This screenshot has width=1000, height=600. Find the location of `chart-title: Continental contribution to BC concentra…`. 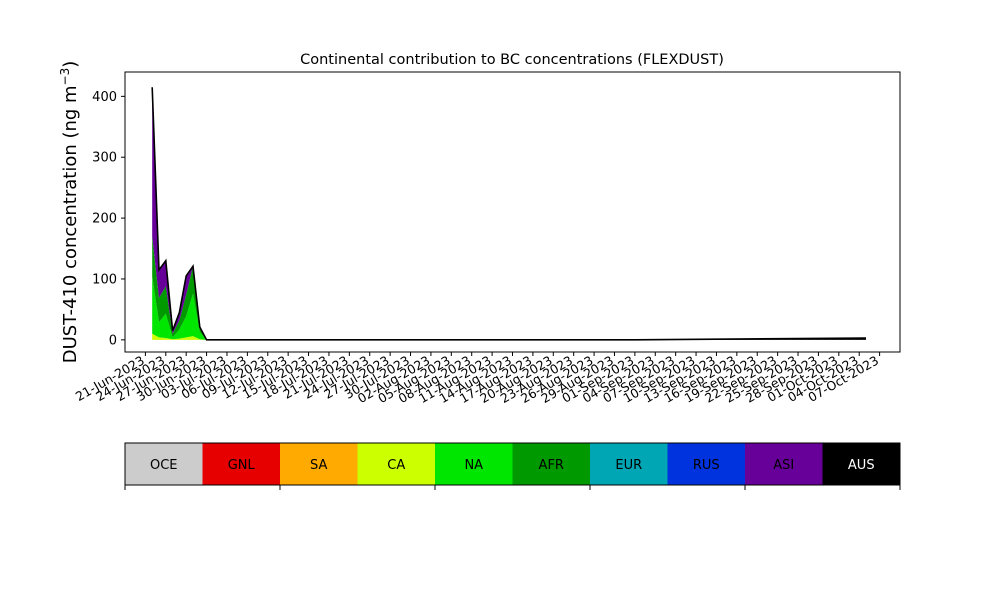

chart-title: Continental contribution to BC concentra… is located at coordinates (512, 60).